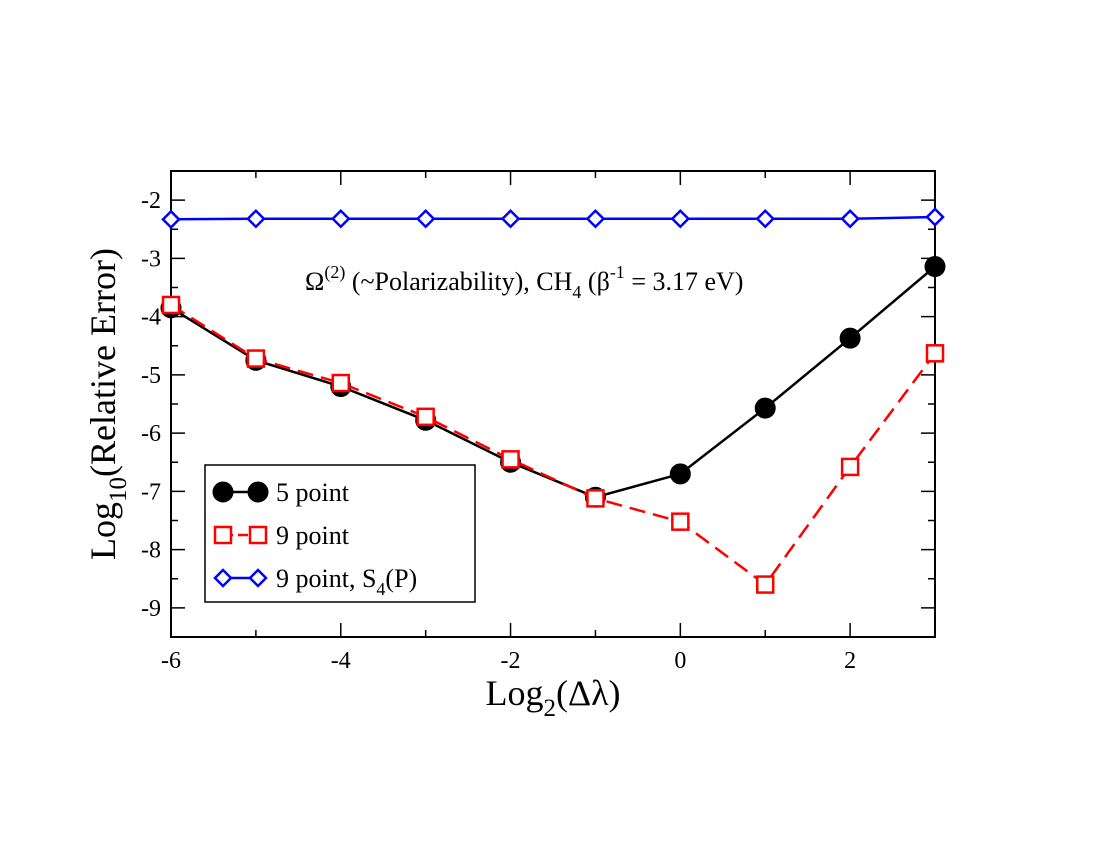 The height and width of the screenshot is (850, 1100). What do you see at coordinates (151, 318) in the screenshot?
I see `y-tick-label: -4` at bounding box center [151, 318].